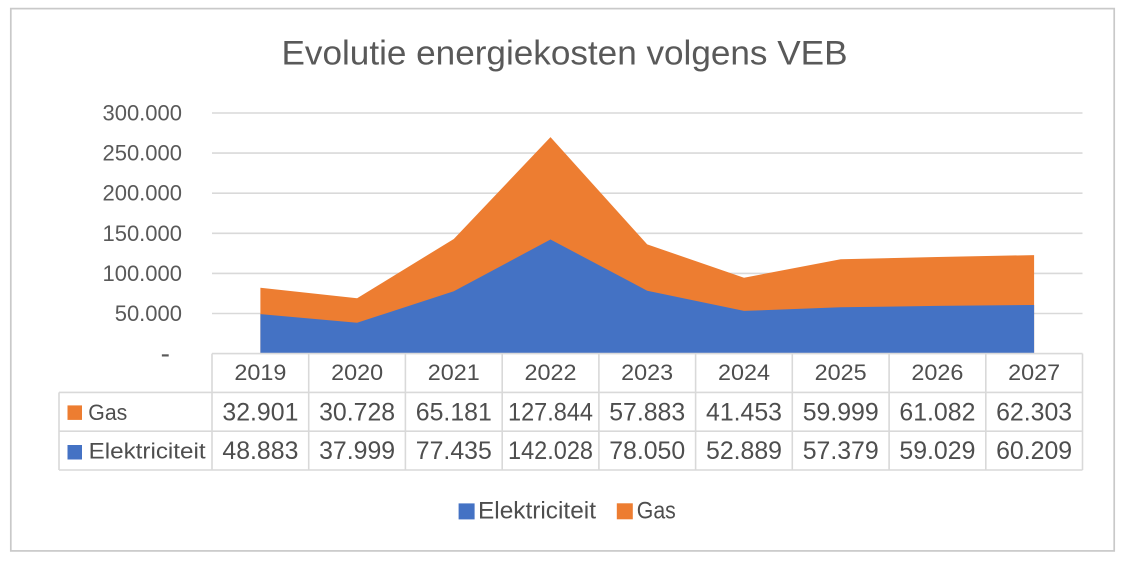  I want to click on svg-text: 300.000, so click(142, 113).